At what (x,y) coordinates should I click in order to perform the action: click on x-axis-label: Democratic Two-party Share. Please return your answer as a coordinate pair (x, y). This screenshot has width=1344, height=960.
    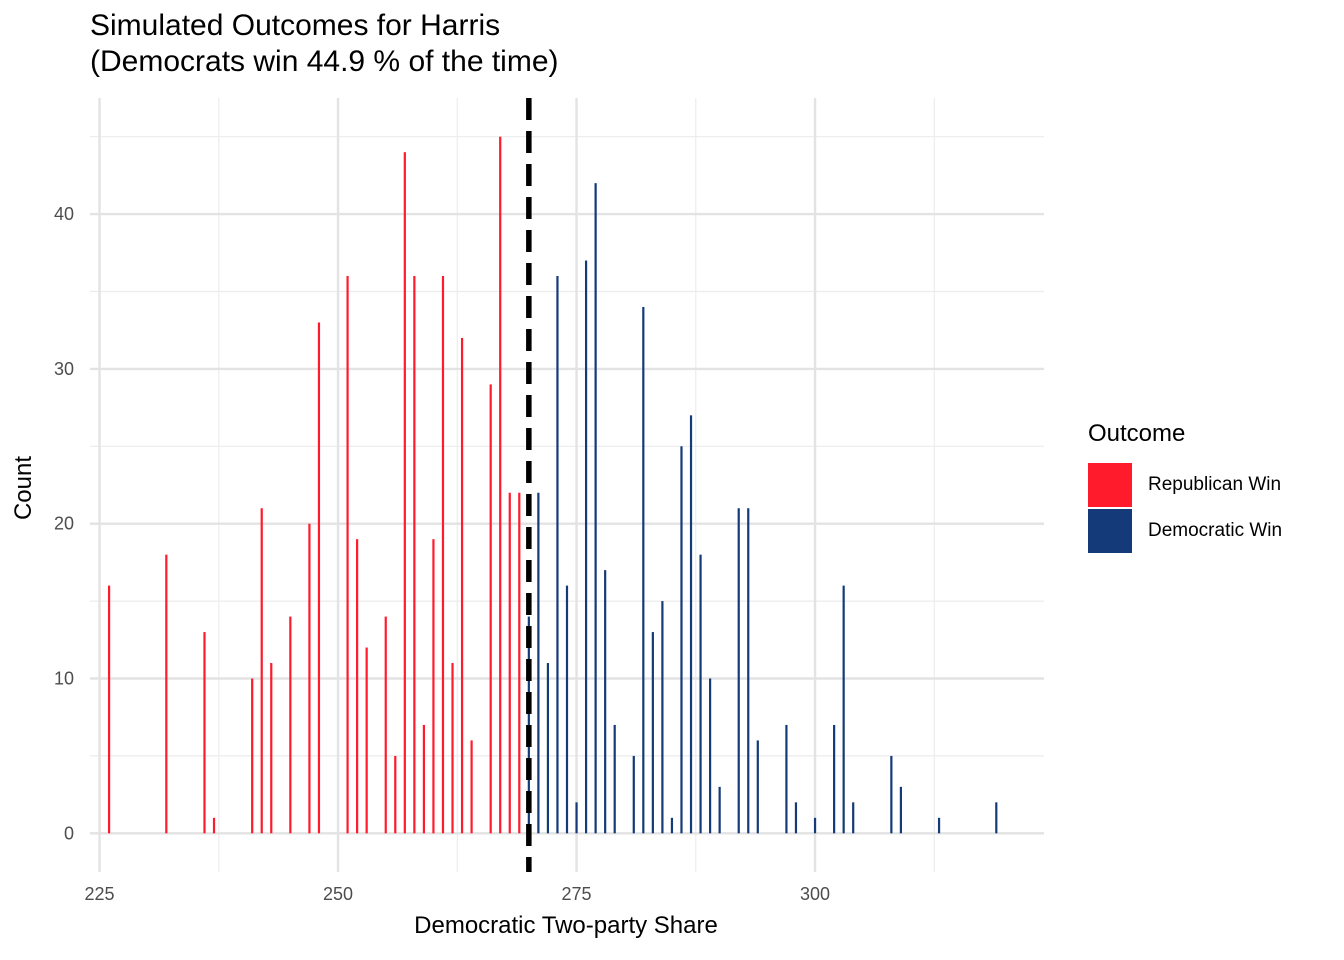
    Looking at the image, I should click on (566, 925).